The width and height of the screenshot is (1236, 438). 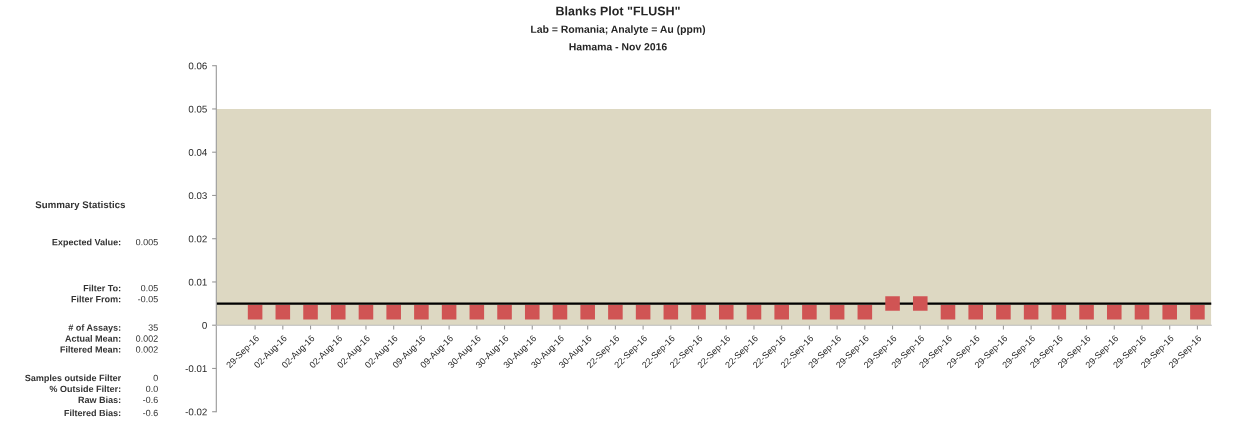 What do you see at coordinates (618, 30) in the screenshot?
I see `chart-subtitle: Lab = Romania; Analyte = Au (ppm)` at bounding box center [618, 30].